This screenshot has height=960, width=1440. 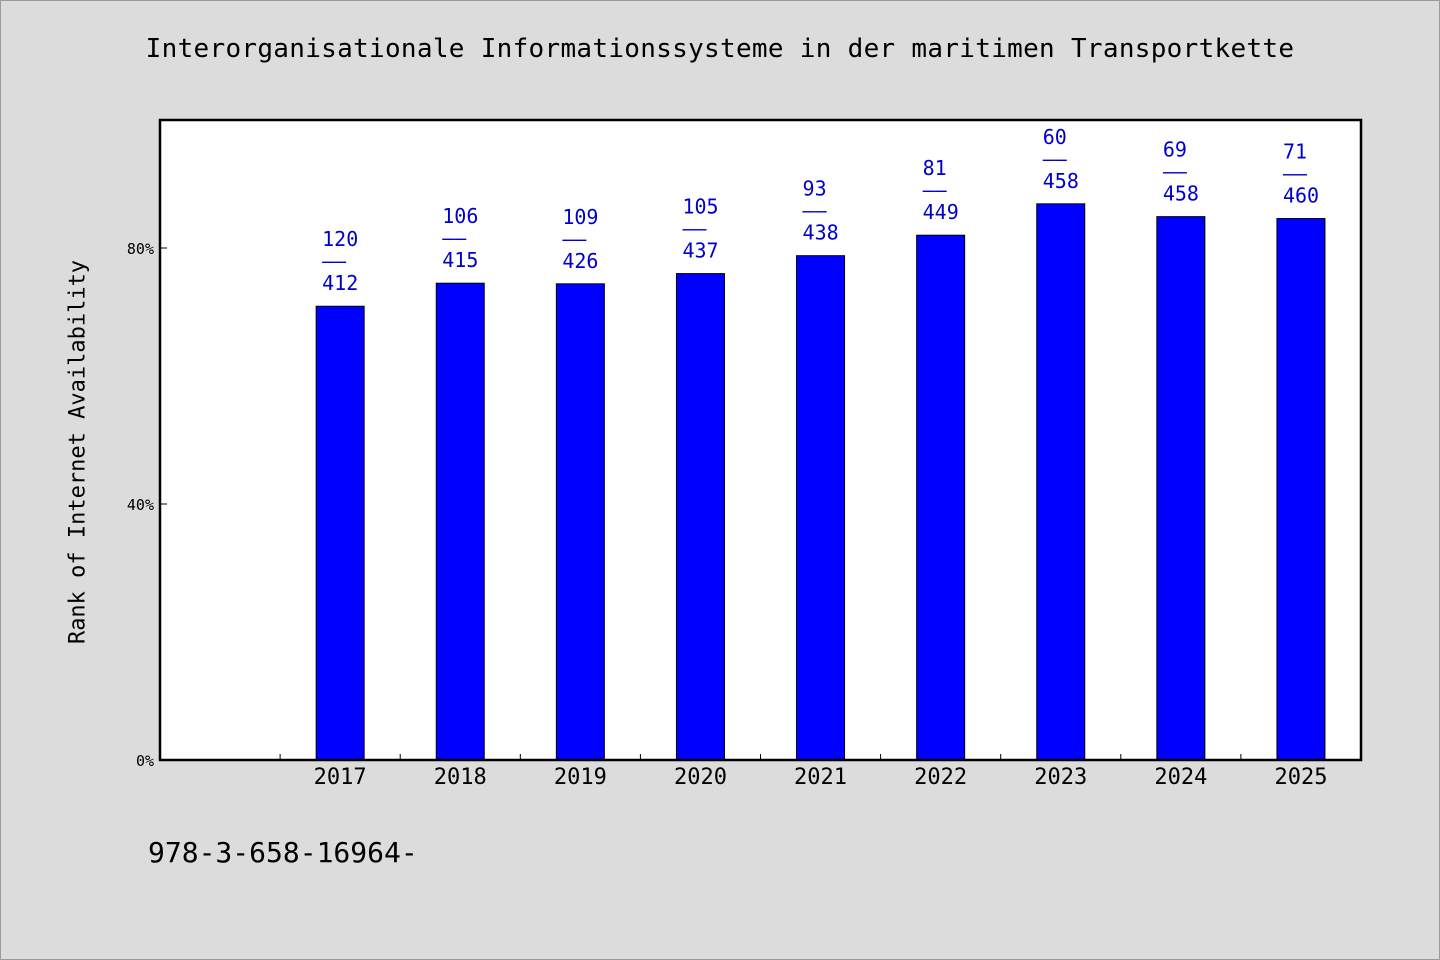 I want to click on data-label-bottom: 437, so click(x=700, y=251).